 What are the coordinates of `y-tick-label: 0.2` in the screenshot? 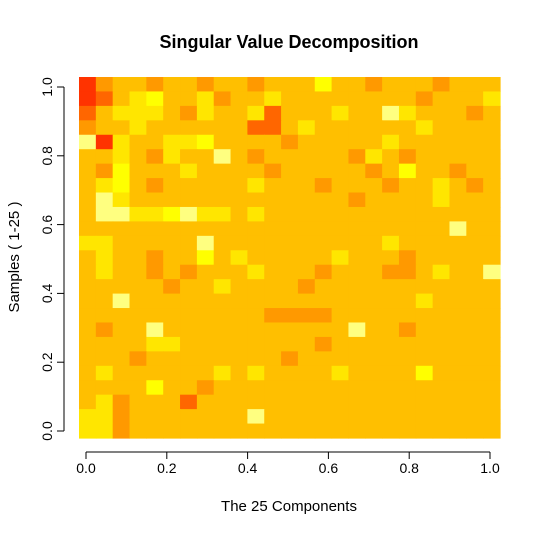 It's located at (47, 362).